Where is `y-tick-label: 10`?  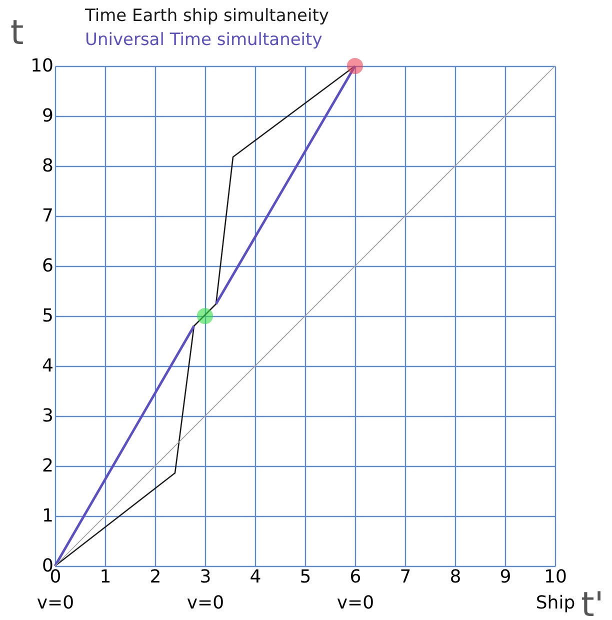
y-tick-label: 10 is located at coordinates (42, 66).